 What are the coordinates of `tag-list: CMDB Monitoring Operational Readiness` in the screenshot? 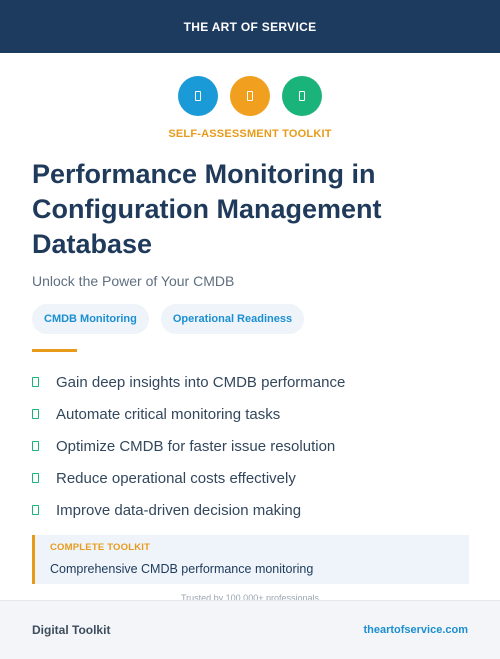 It's located at (168, 319).